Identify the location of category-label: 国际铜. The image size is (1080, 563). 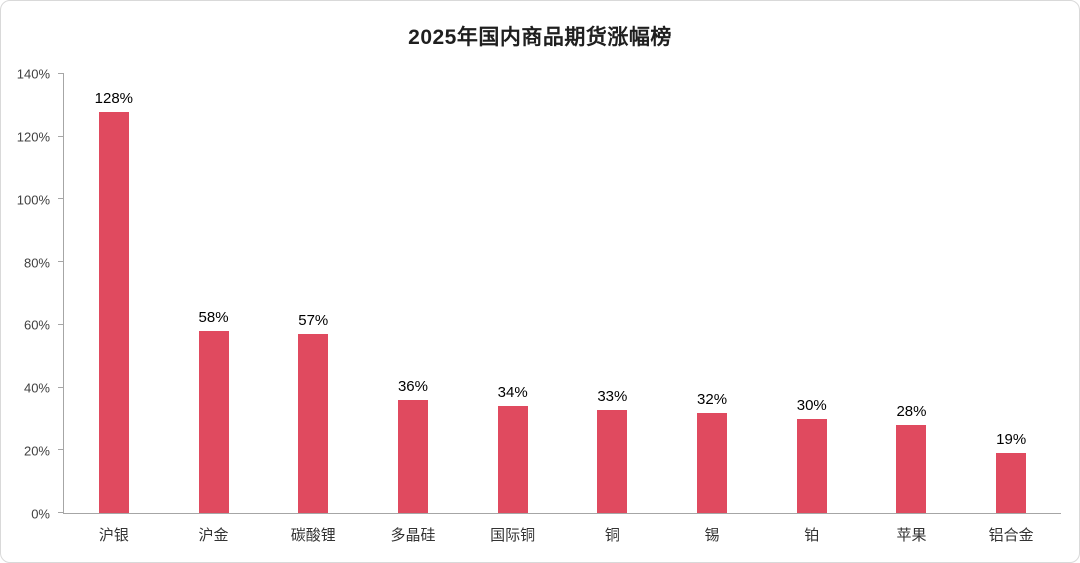
(513, 535).